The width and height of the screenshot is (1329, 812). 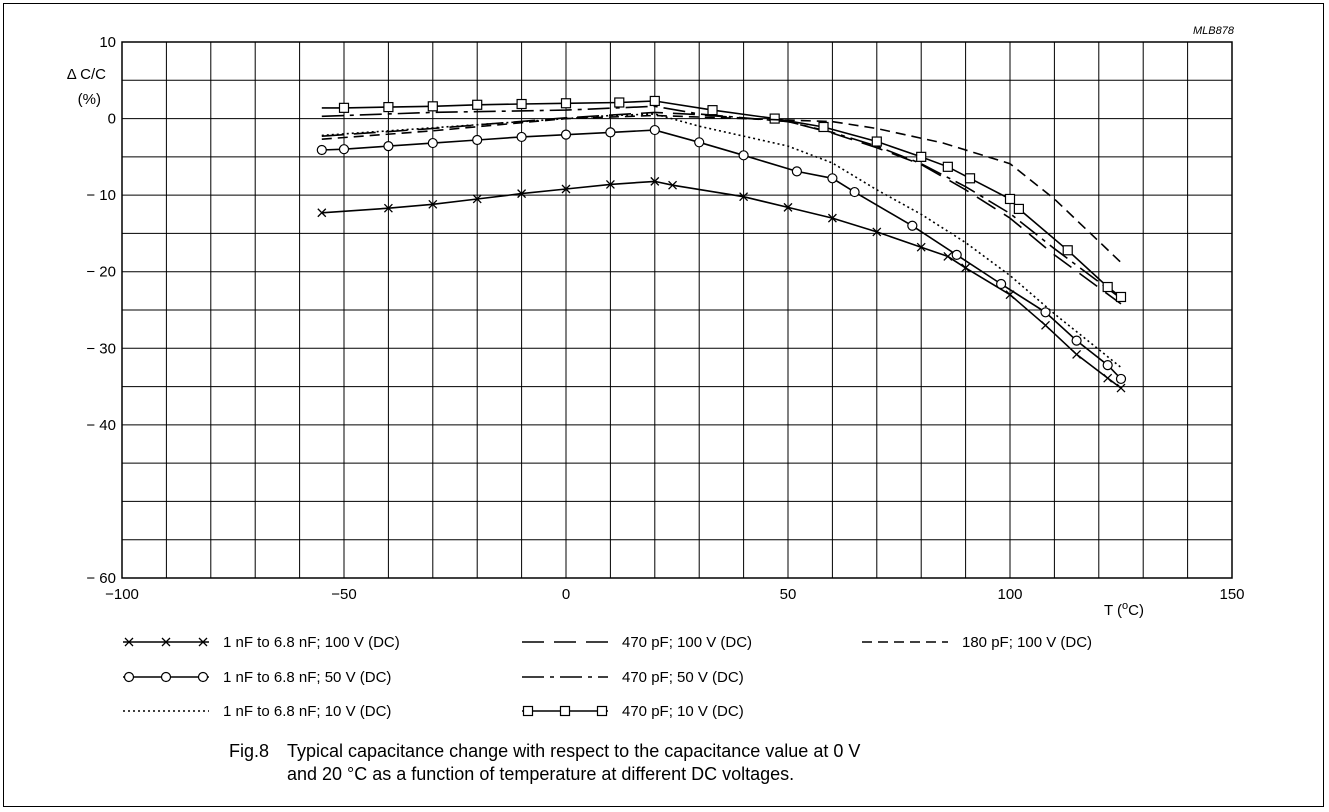 What do you see at coordinates (101, 195) in the screenshot?
I see `y-tick-label: − 10` at bounding box center [101, 195].